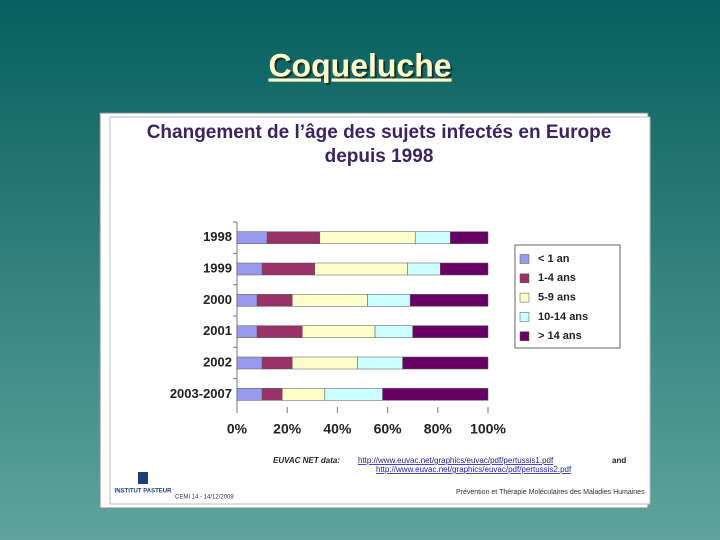 The image size is (720, 540). I want to click on legend-label: 1-4 ans, so click(557, 278).